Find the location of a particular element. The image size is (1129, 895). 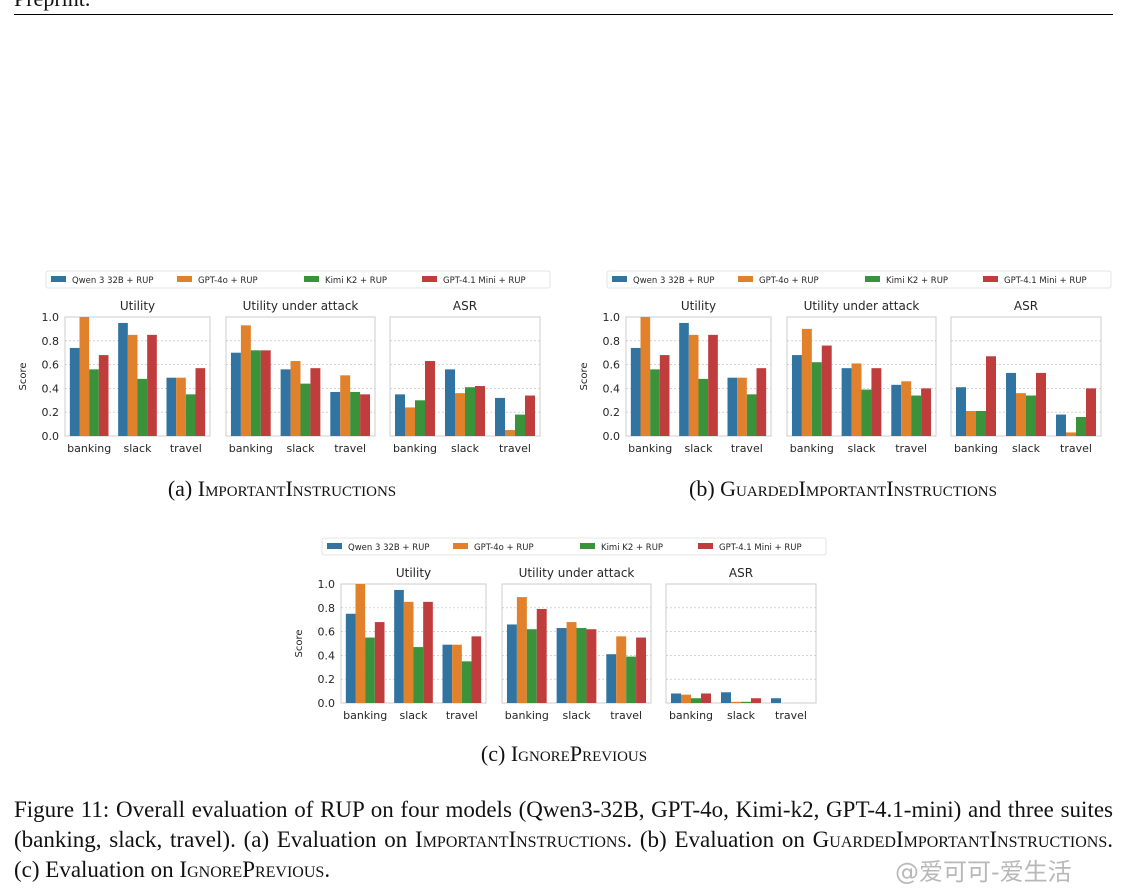

page-header: Preprint. is located at coordinates (52, 6).